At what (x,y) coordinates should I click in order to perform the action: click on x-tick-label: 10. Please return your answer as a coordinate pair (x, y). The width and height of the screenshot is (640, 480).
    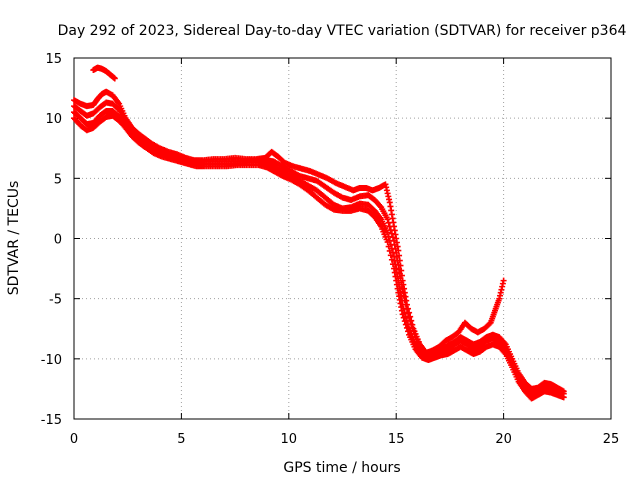
    Looking at the image, I should click on (289, 439).